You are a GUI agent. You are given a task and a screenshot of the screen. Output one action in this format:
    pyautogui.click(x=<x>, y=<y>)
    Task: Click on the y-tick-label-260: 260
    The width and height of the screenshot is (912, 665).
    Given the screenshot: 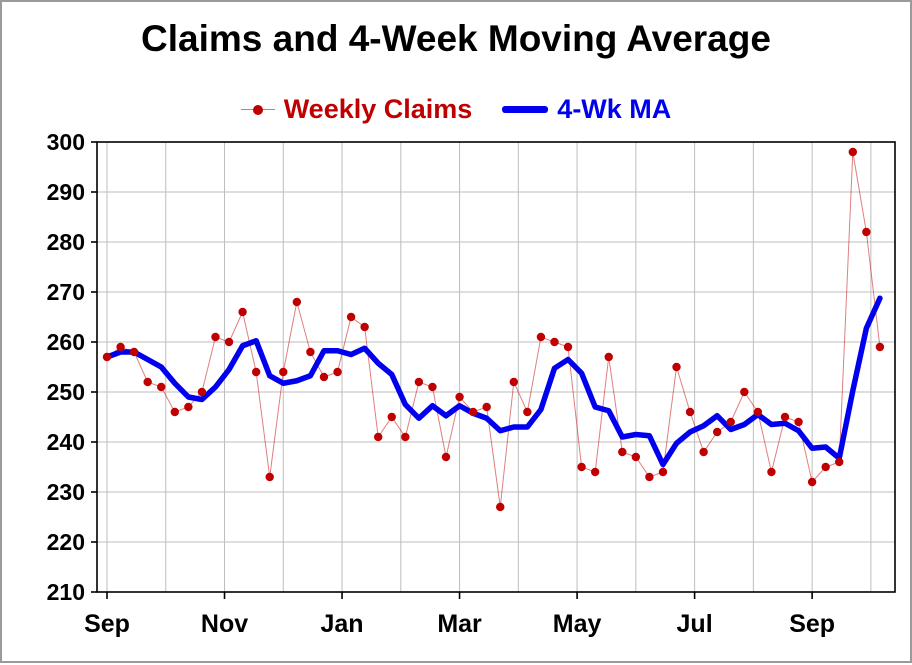 What is the action you would take?
    pyautogui.click(x=66, y=342)
    